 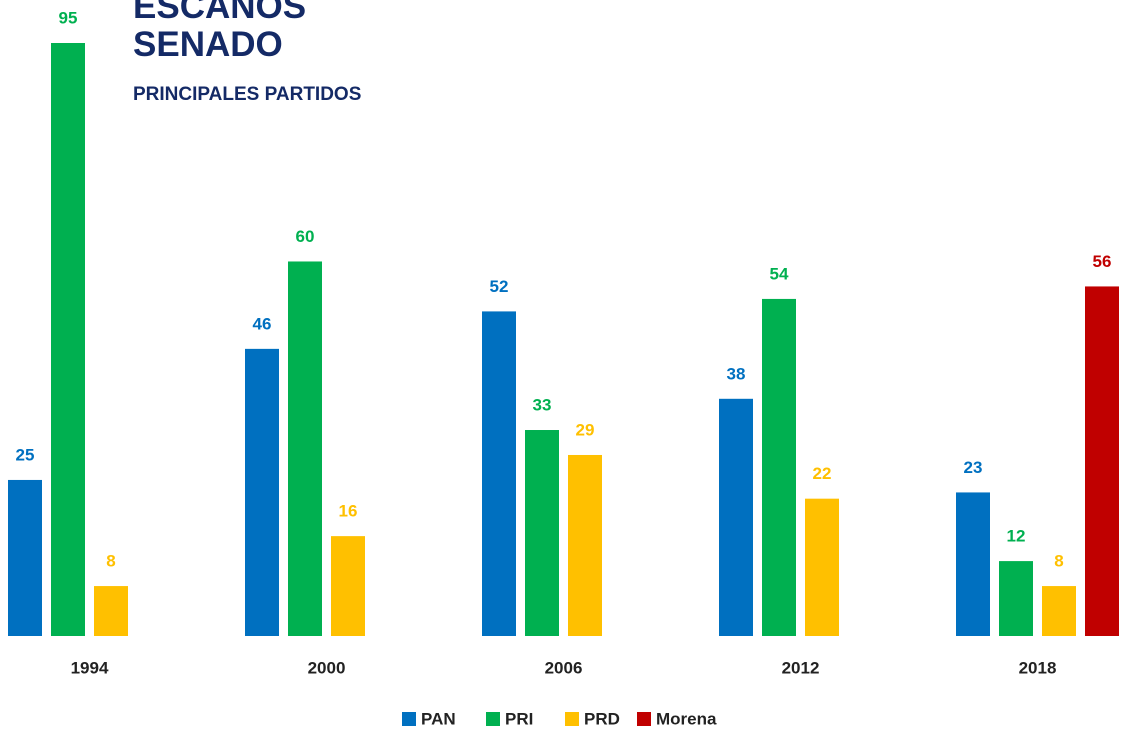 I want to click on x-tick-label: 2012, so click(x=801, y=667).